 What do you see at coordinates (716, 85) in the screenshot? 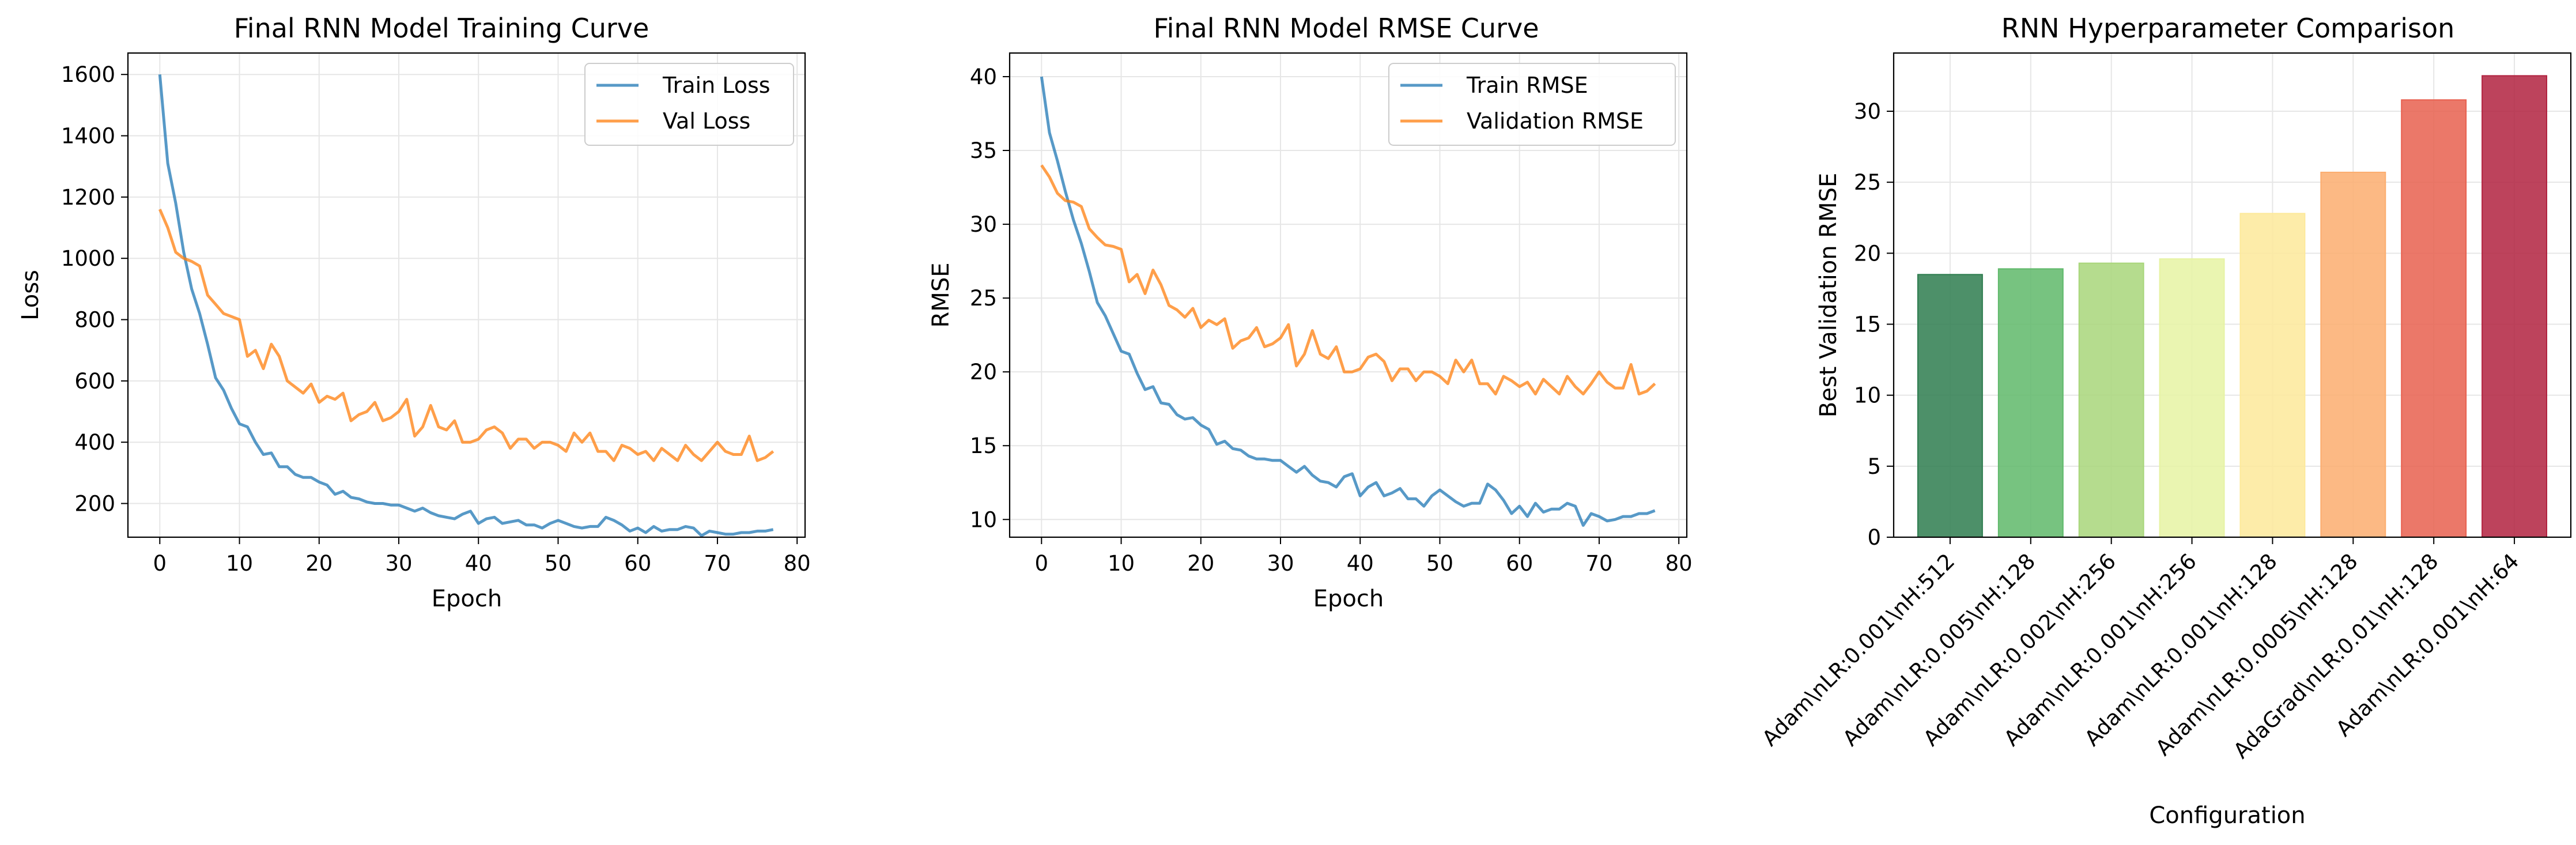
I see `legend-label-train-loss: Train Loss` at bounding box center [716, 85].